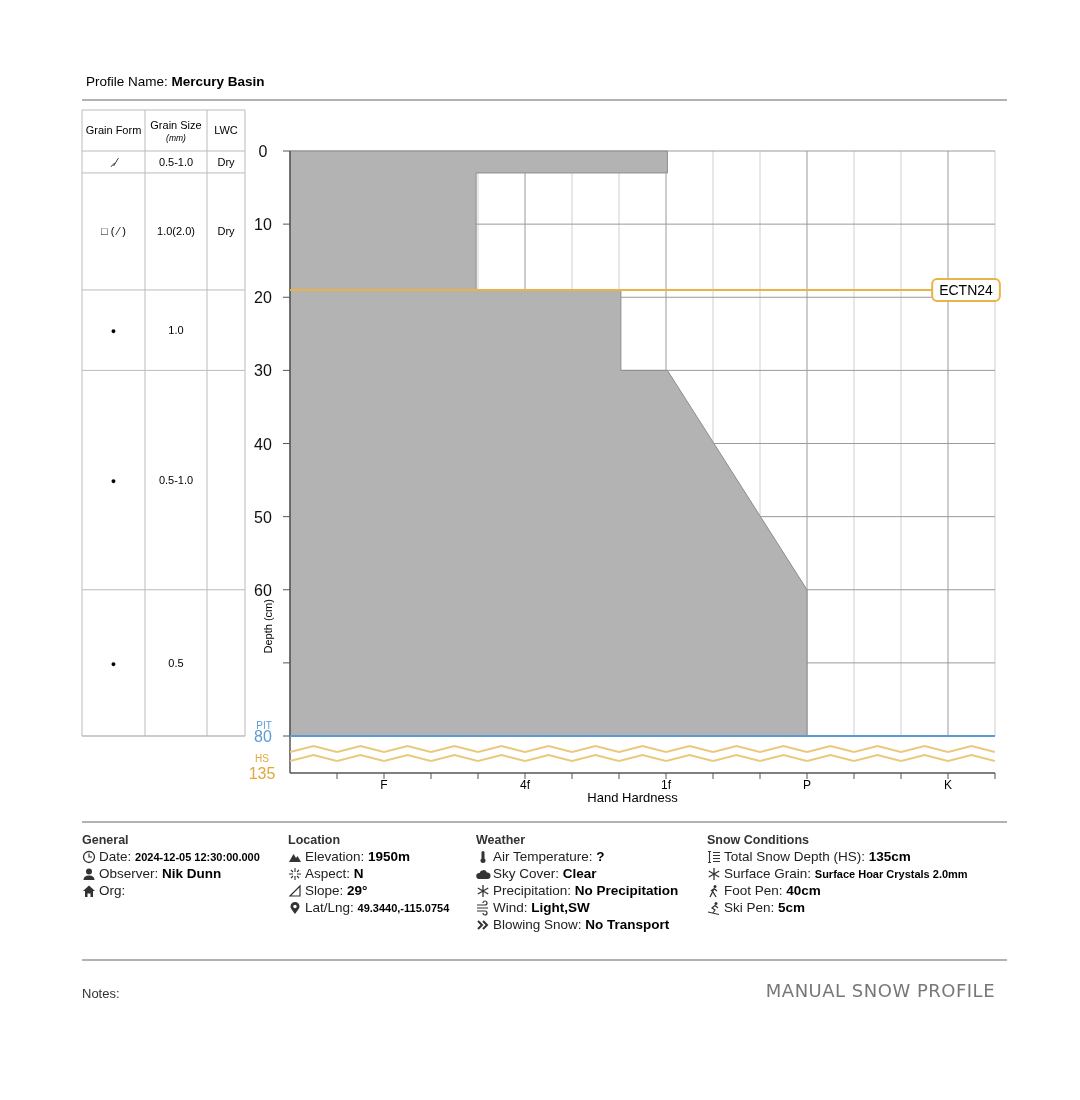  I want to click on text: Sky Cover: Clear, so click(545, 873).